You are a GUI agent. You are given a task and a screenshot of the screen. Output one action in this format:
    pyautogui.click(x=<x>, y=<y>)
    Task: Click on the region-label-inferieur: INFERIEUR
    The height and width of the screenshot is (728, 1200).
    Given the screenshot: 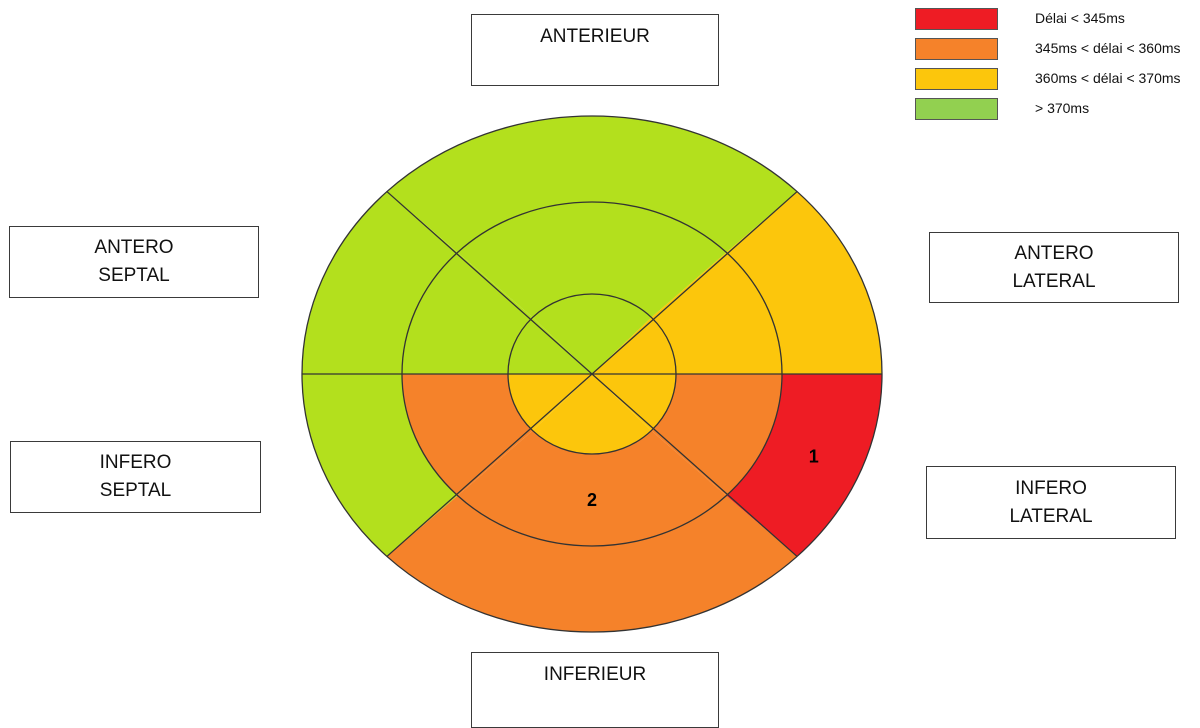 What is the action you would take?
    pyautogui.click(x=595, y=690)
    